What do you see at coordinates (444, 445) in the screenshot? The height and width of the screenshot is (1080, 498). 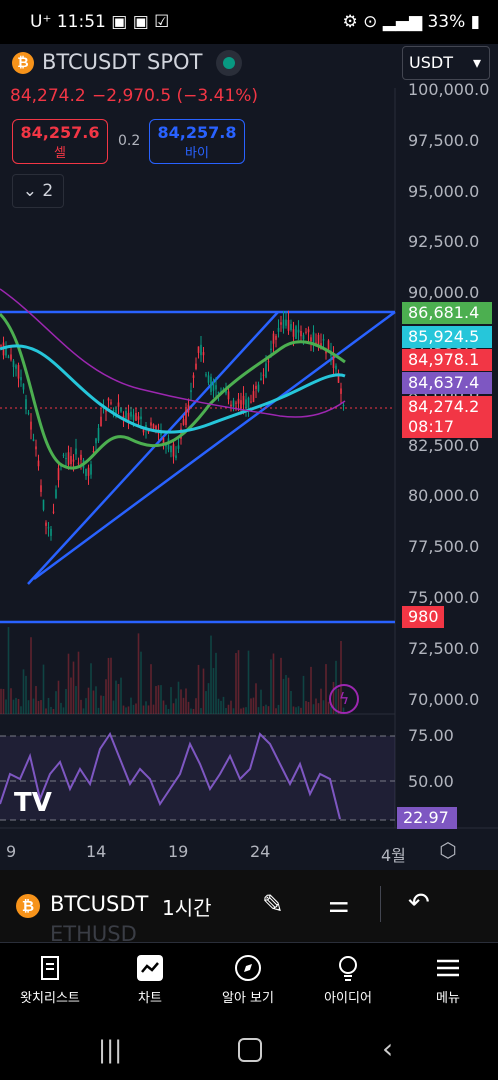 I see `price-axis-tick: 82,500.0` at bounding box center [444, 445].